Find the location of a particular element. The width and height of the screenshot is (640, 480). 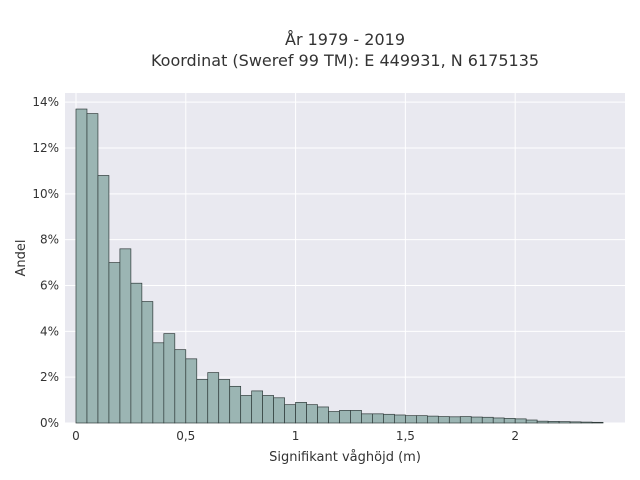

y-tick-label: 6% is located at coordinates (49, 286).